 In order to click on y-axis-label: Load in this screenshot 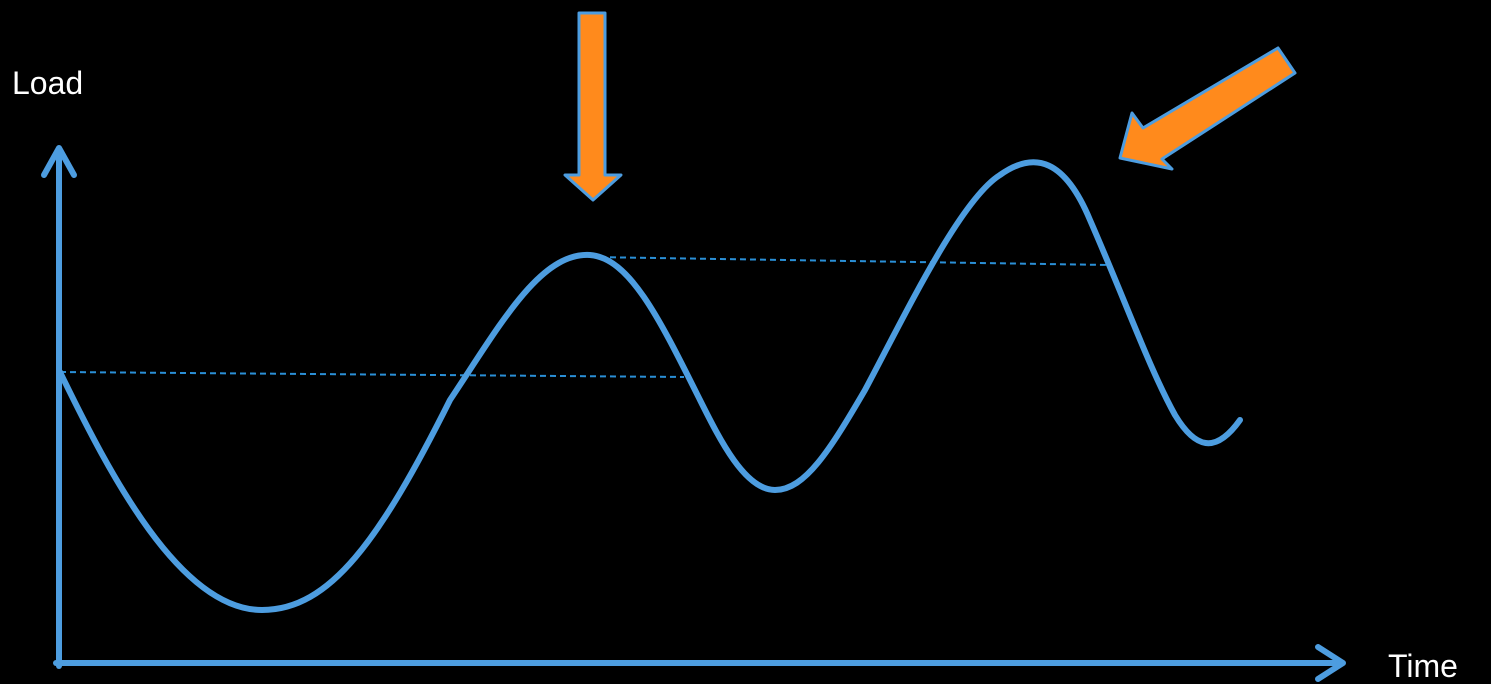, I will do `click(48, 83)`.